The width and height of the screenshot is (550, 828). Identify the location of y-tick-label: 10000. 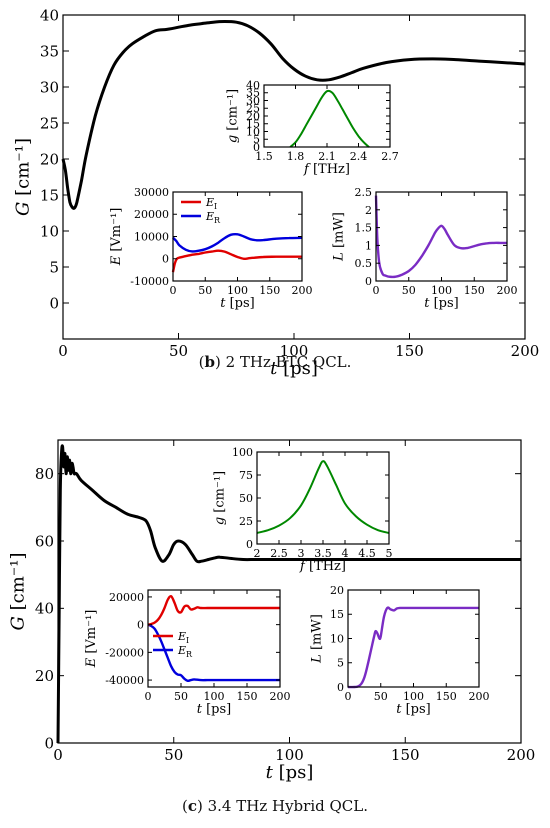
(151, 236).